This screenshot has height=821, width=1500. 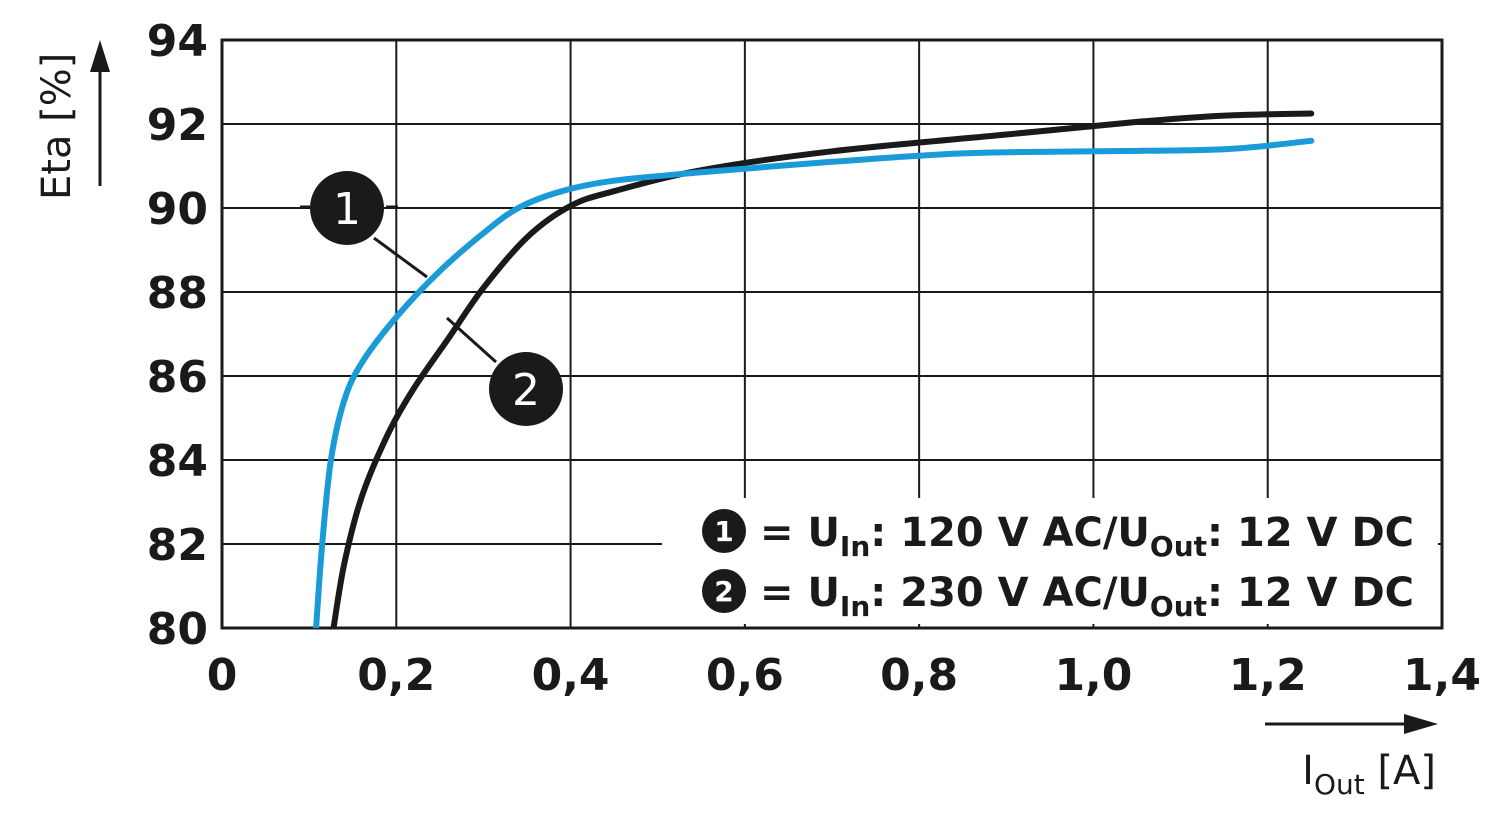 I want to click on series-2-marker-label: 2, so click(x=526, y=390).